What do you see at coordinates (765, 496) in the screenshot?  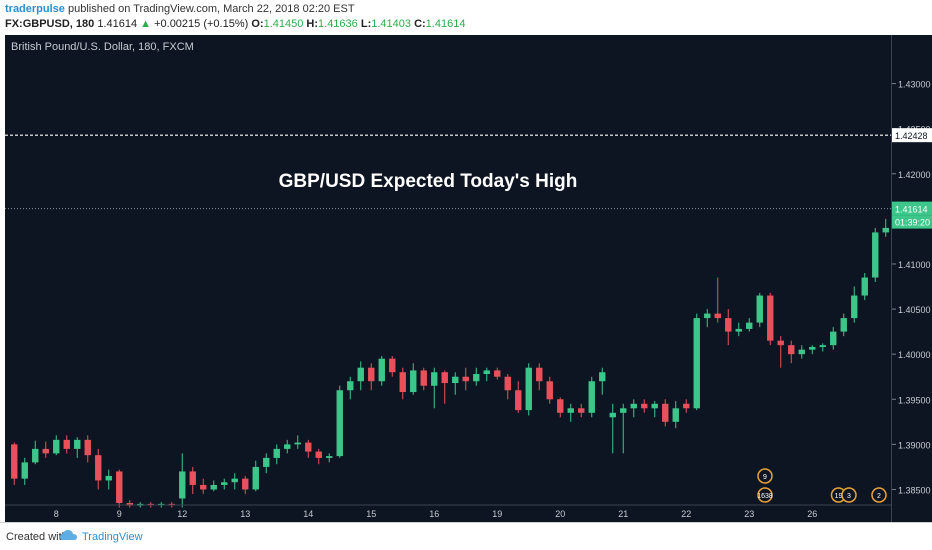 I see `event-label: 1638` at bounding box center [765, 496].